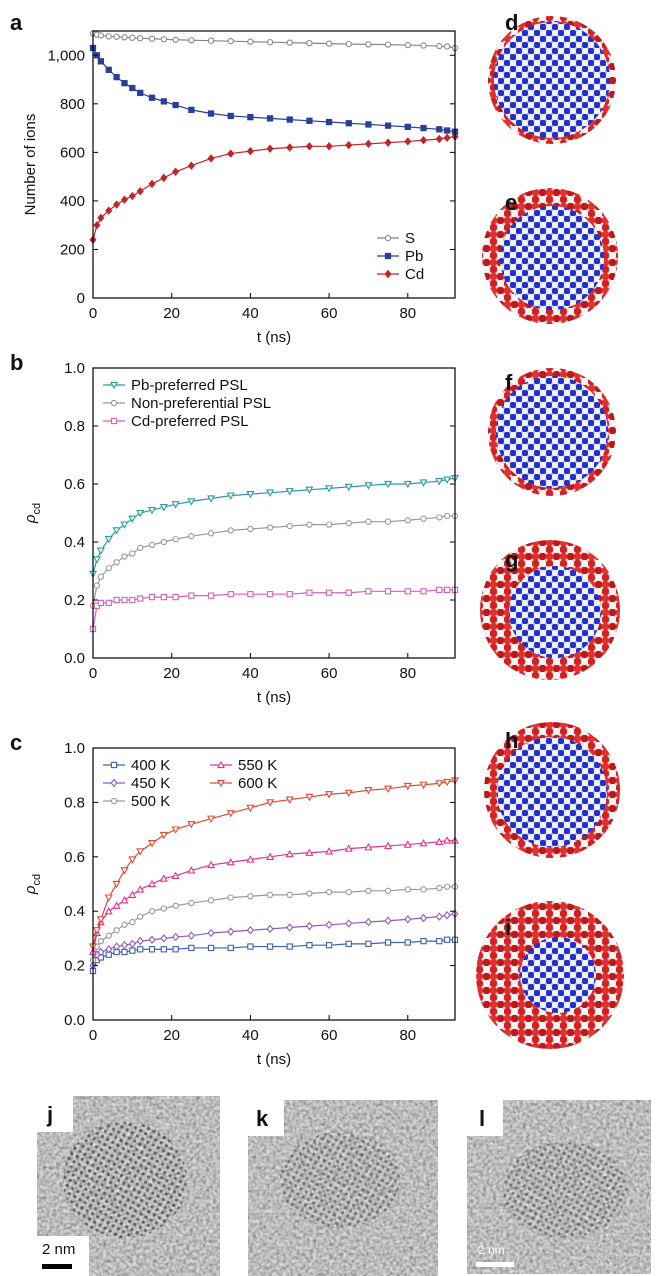  I want to click on y-axis-label-main: ρ, so click(30, 890).